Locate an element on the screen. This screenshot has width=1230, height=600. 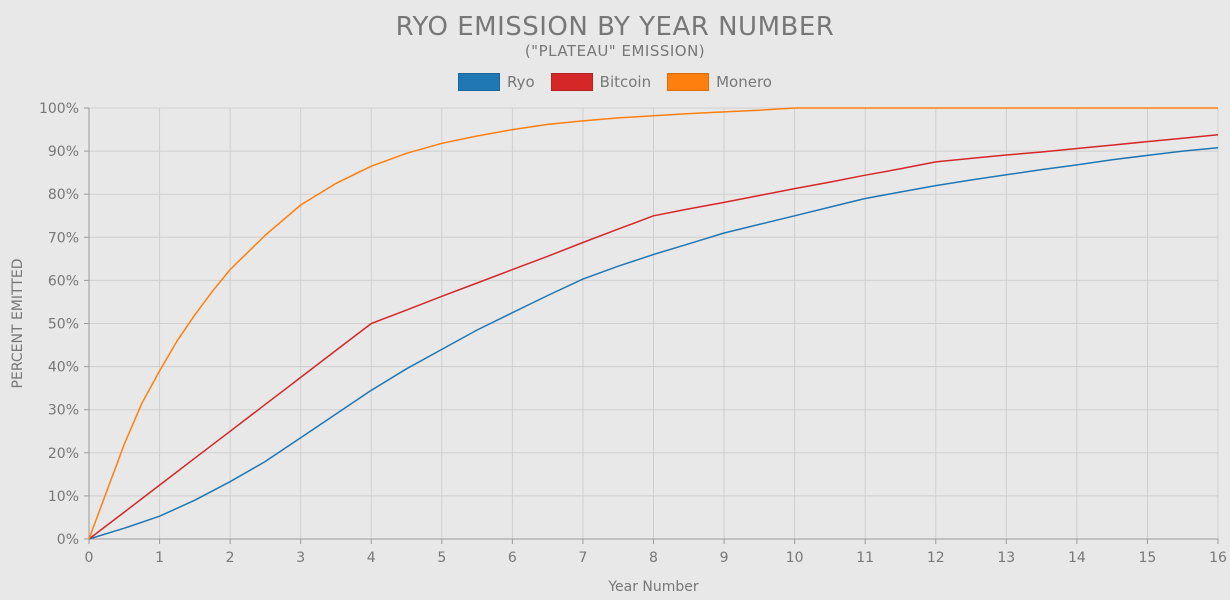
x-tick-label: 3 is located at coordinates (300, 558).